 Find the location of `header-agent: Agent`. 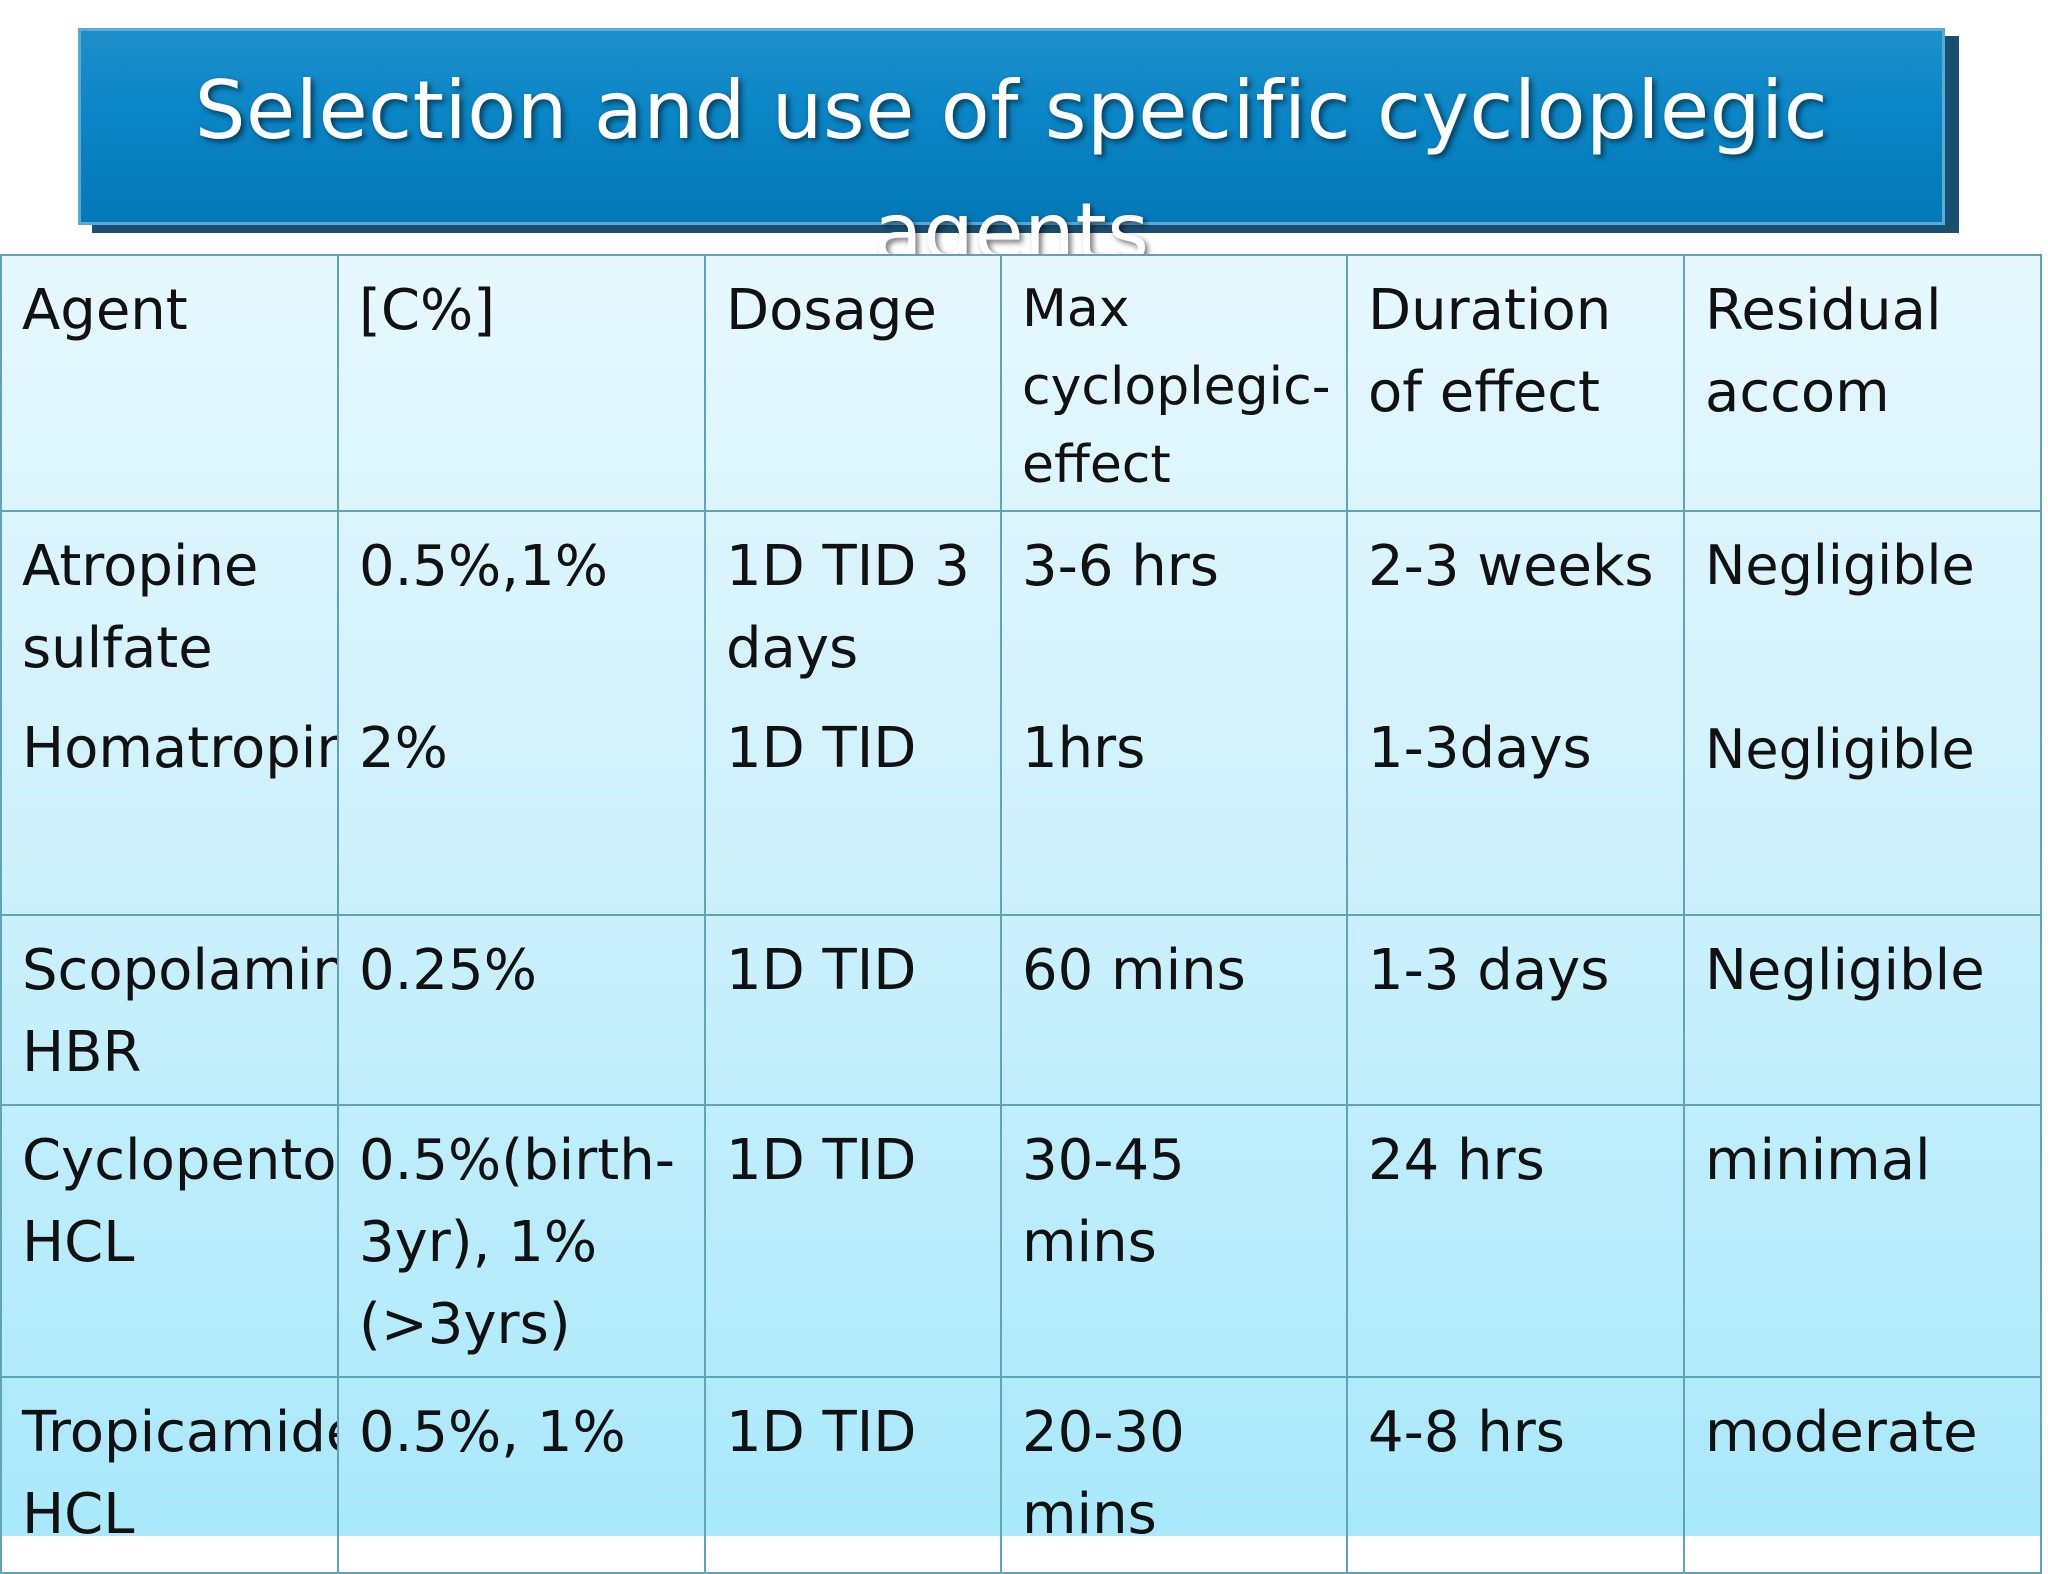

header-agent: Agent is located at coordinates (169, 383).